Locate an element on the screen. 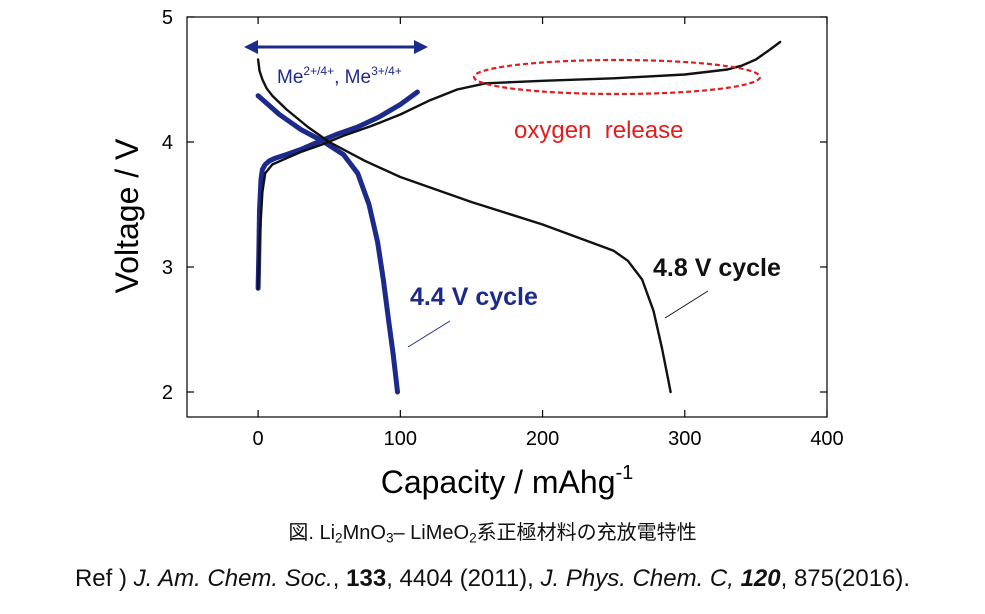 This screenshot has width=985, height=614. y-tick-label-4: 4 is located at coordinates (167, 143).